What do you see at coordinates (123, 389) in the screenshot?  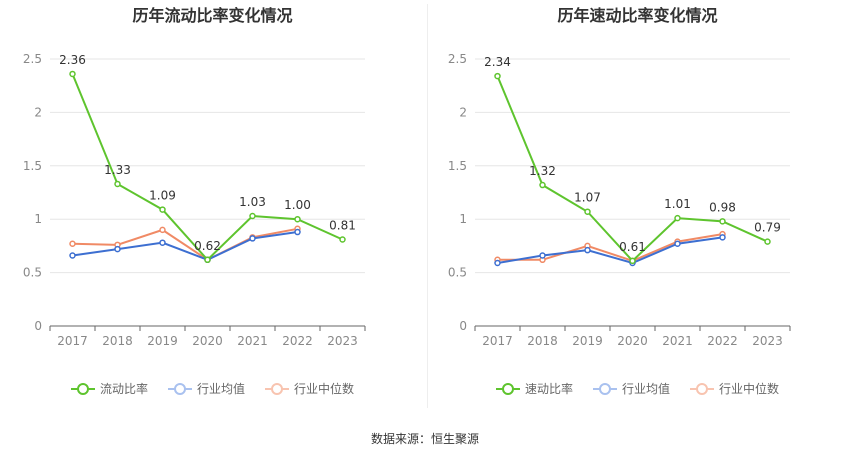 I see `legend-label: 流动比率` at bounding box center [123, 389].